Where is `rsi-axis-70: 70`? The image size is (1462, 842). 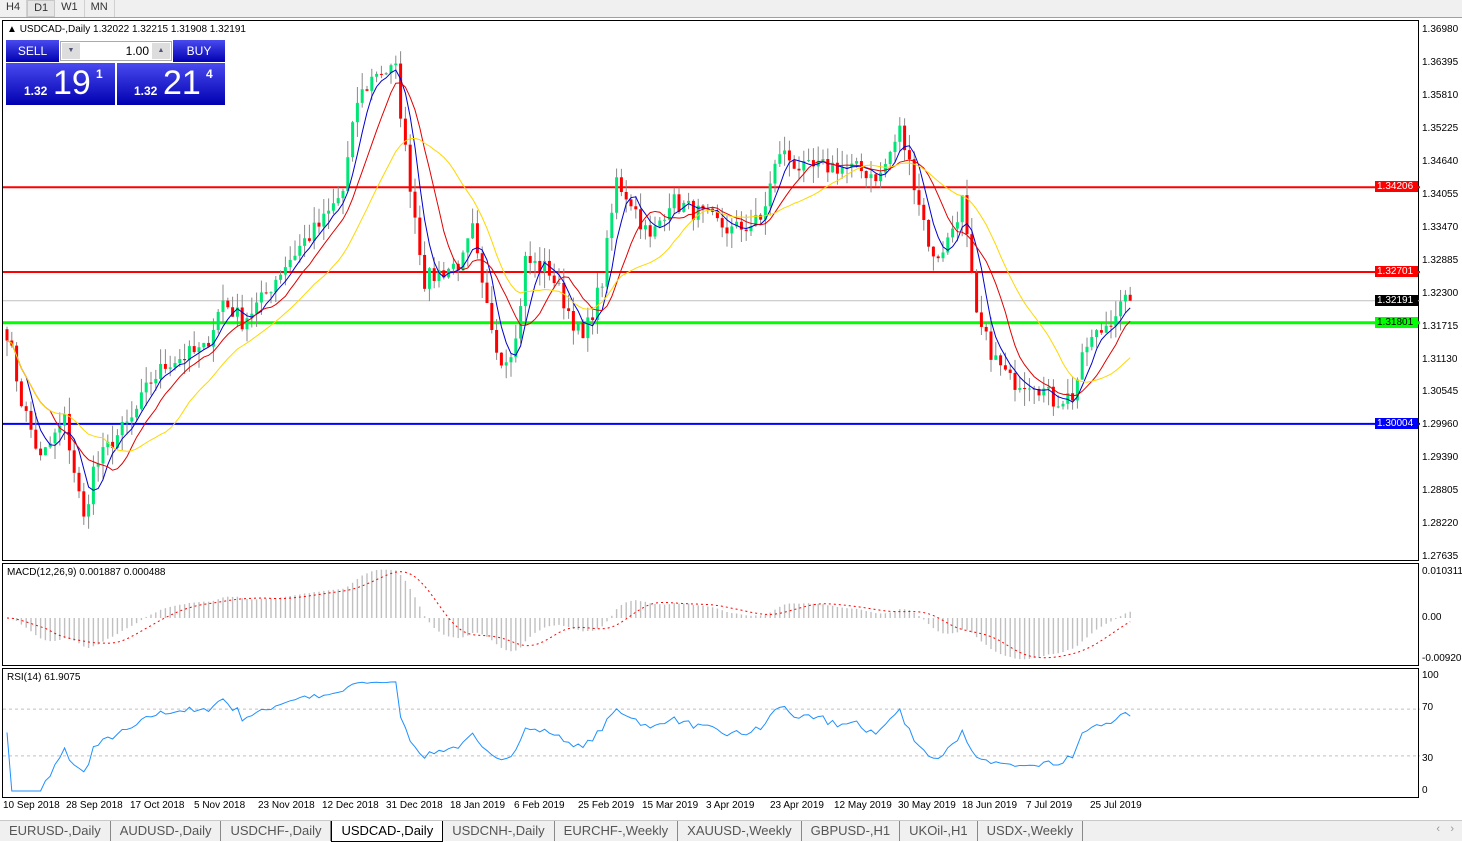
rsi-axis-70: 70 is located at coordinates (1428, 707).